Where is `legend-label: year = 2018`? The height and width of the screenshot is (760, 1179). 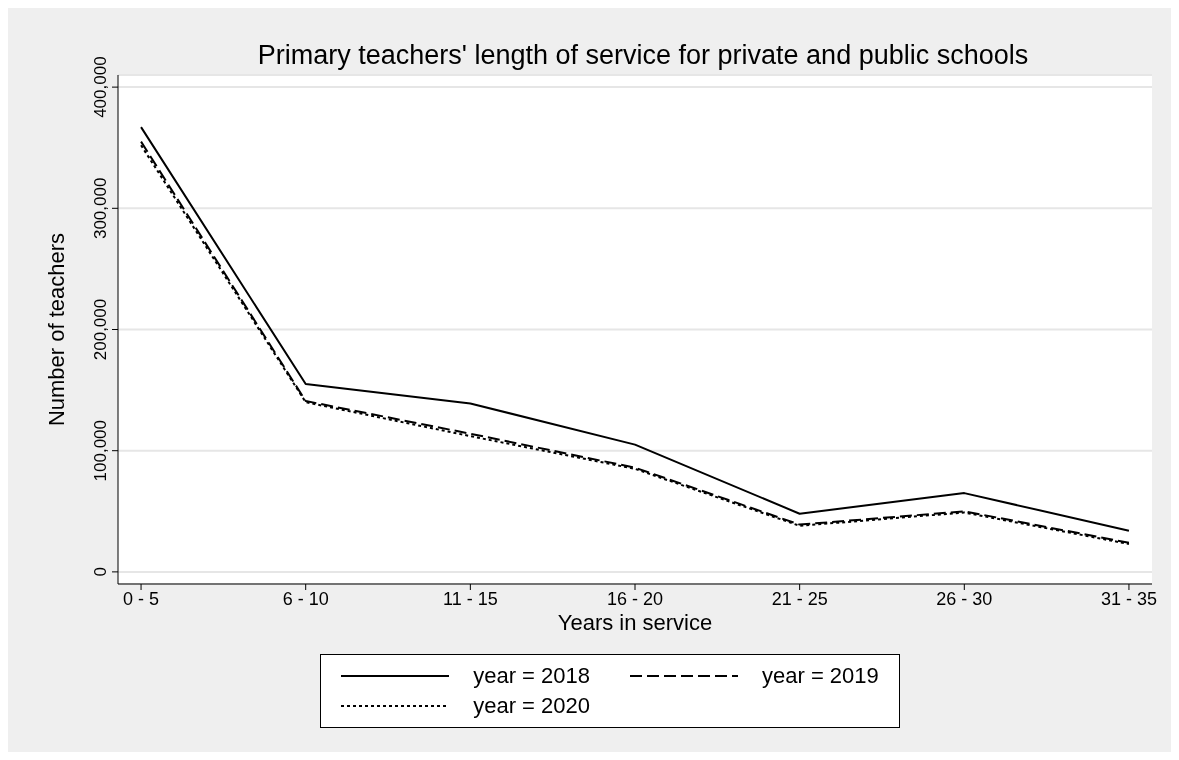
legend-label: year = 2018 is located at coordinates (531, 676).